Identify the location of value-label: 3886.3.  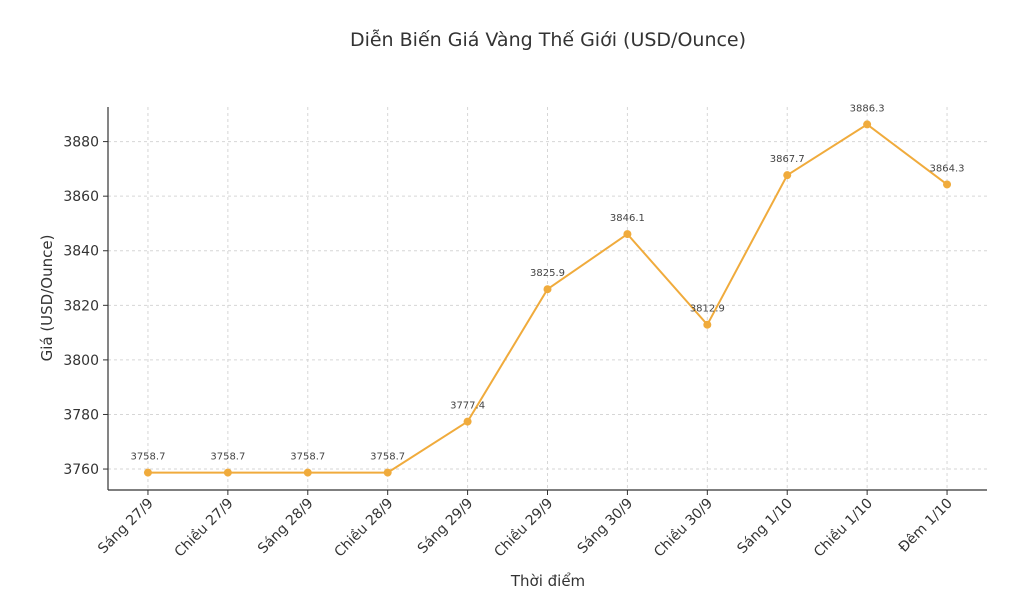
(867, 108).